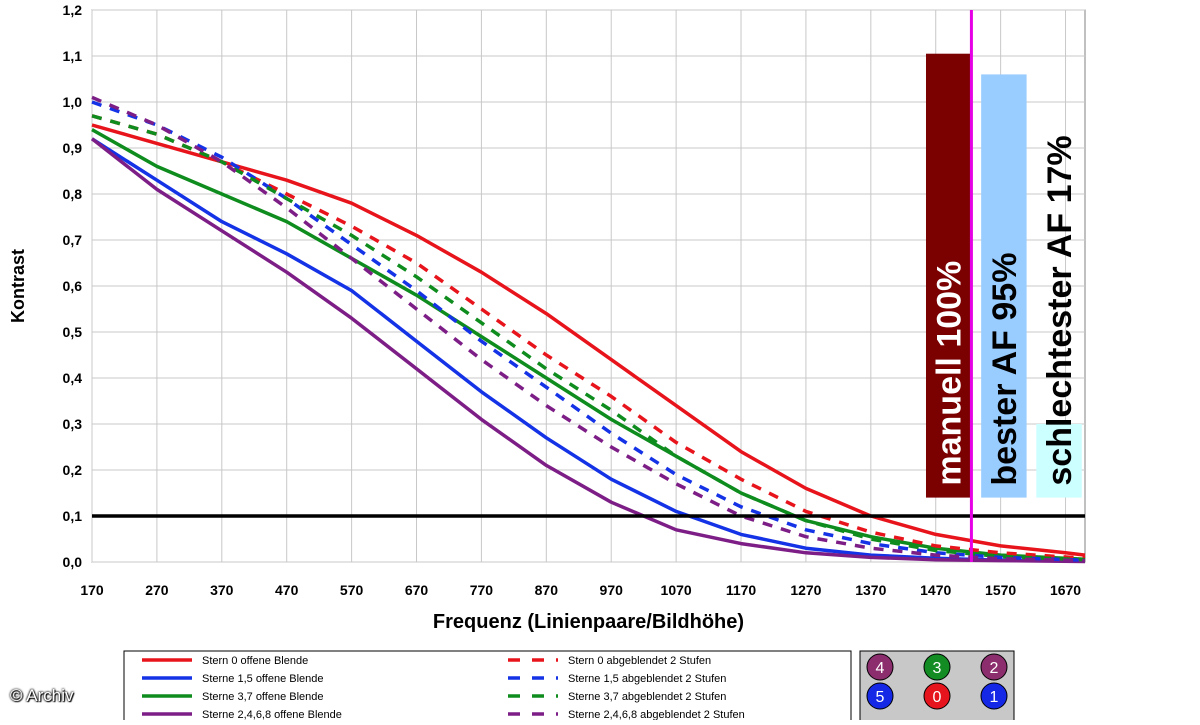 The image size is (1200, 725). I want to click on y-tick-label: 0,2, so click(73, 470).